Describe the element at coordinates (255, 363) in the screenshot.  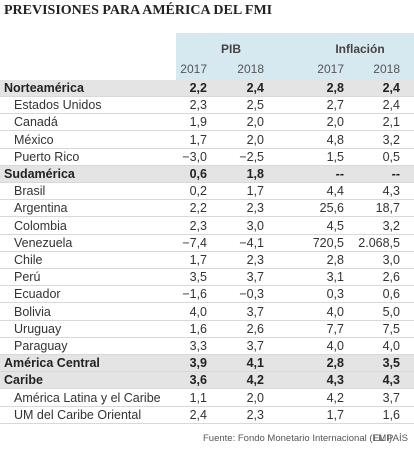
I see `cell-value: 4,1` at that location.